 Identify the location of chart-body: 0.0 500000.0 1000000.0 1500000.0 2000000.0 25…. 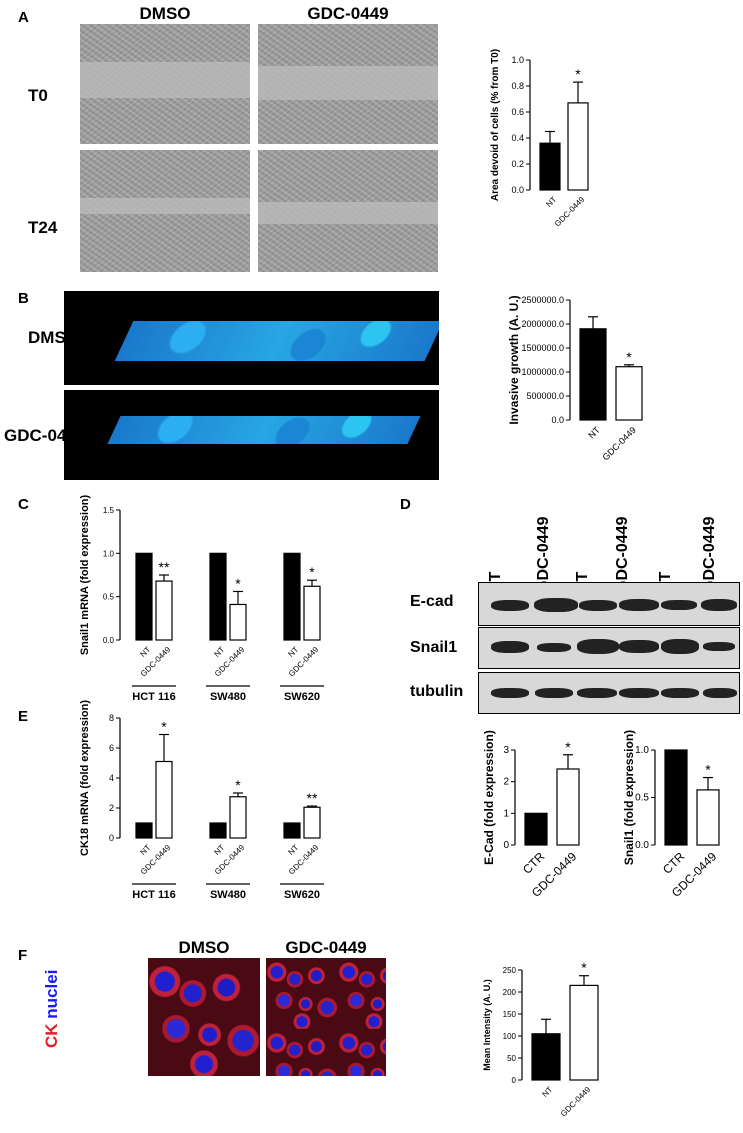
(575, 378).